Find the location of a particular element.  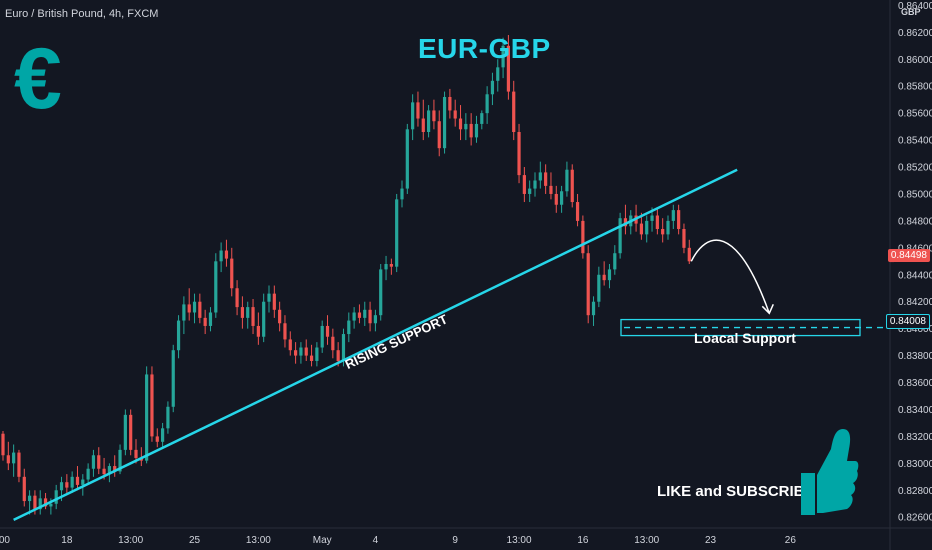

y-tick-label: 0.85000 is located at coordinates (915, 194).